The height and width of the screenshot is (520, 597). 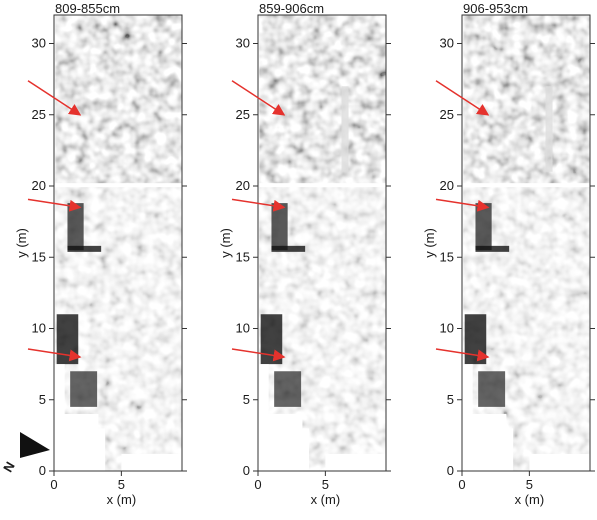 I want to click on svg-text: N, so click(x=9, y=467).